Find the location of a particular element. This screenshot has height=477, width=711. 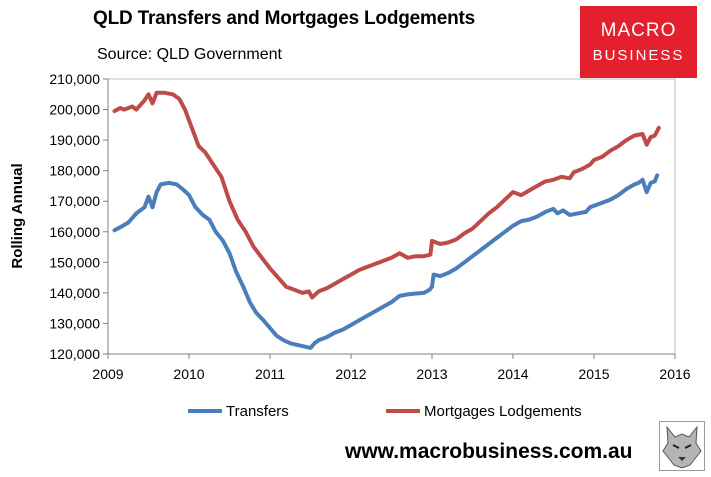

x-tick-label: 2010 is located at coordinates (188, 374).